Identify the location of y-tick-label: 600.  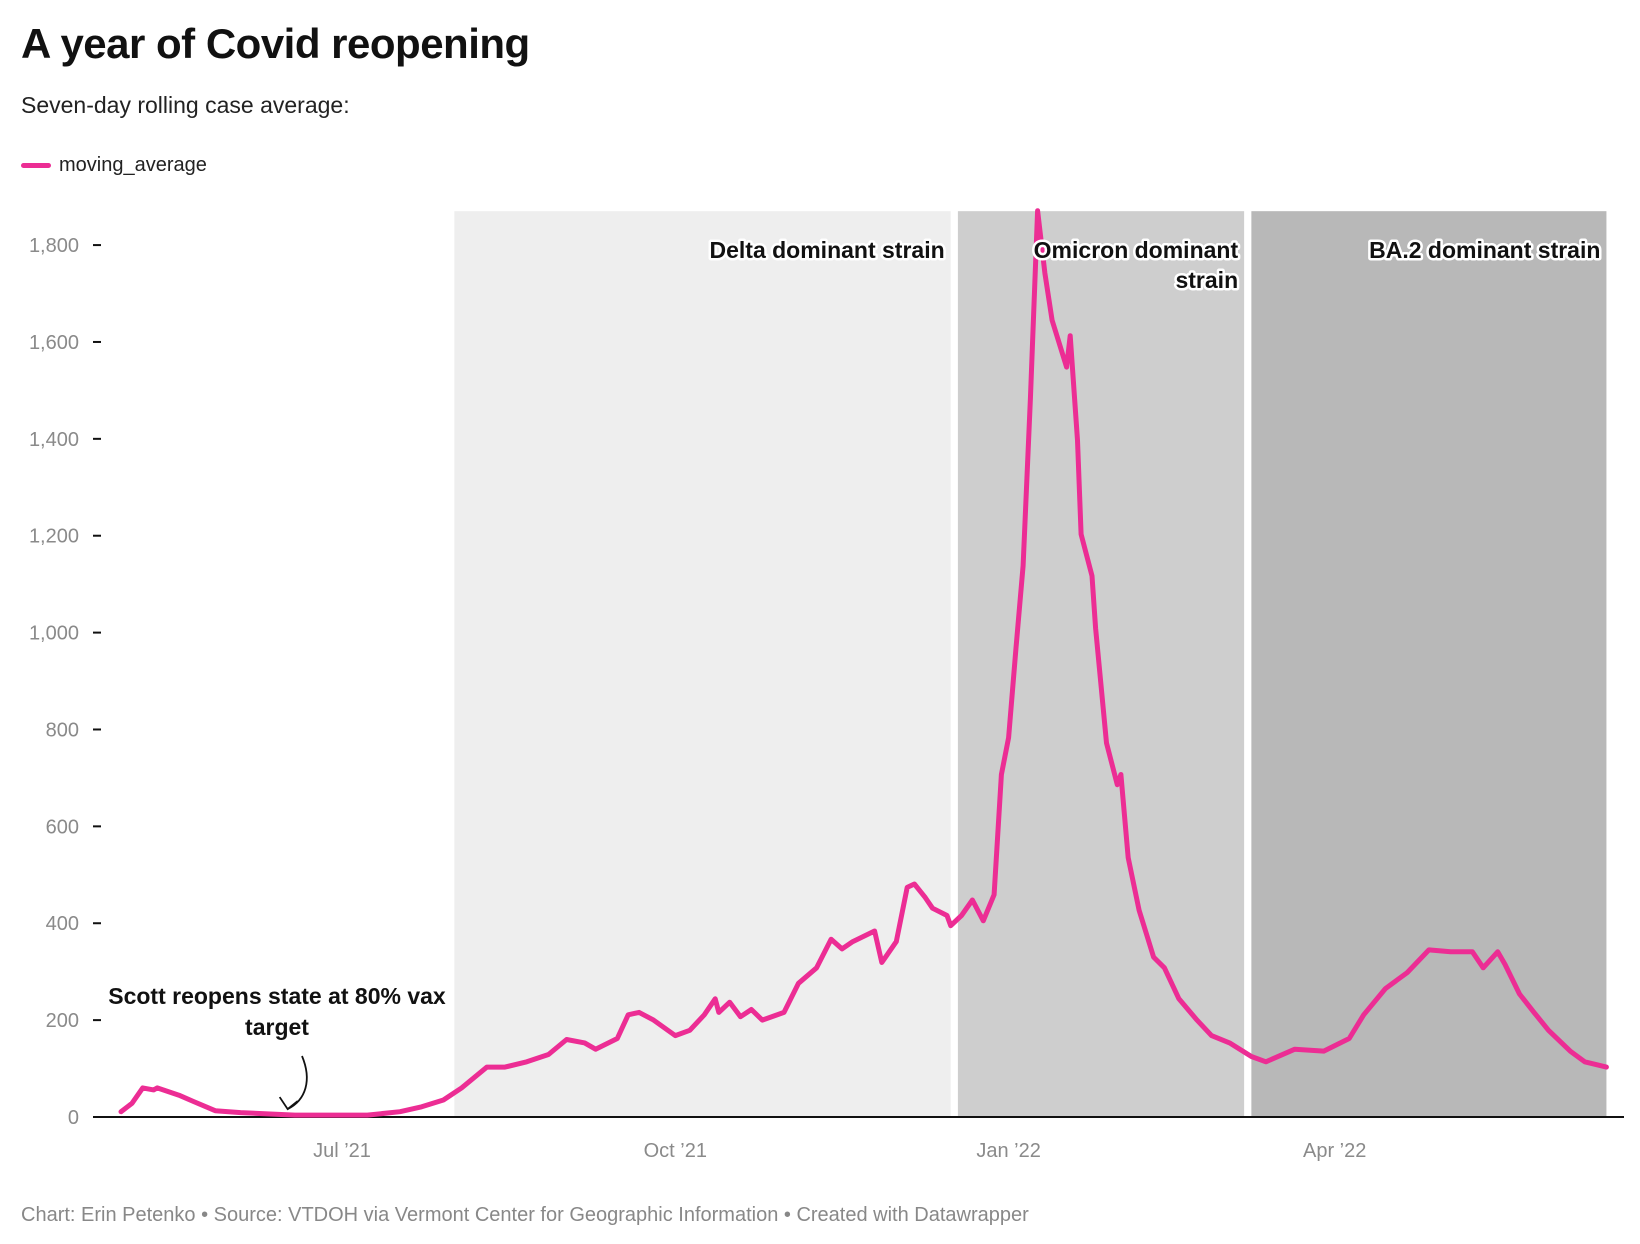
(62, 827).